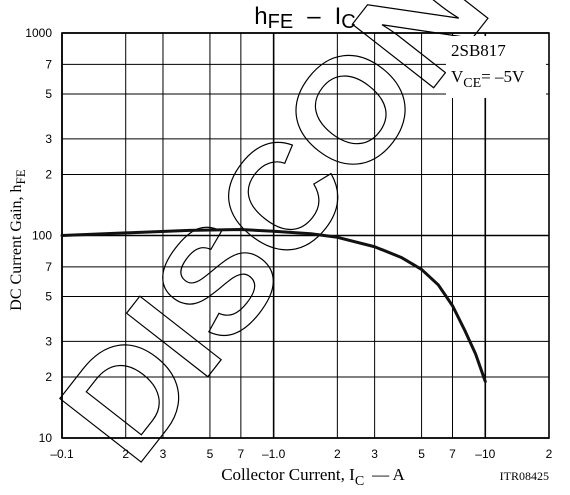 The image size is (570, 495). What do you see at coordinates (46, 438) in the screenshot?
I see `y-tick-label-0: 10` at bounding box center [46, 438].